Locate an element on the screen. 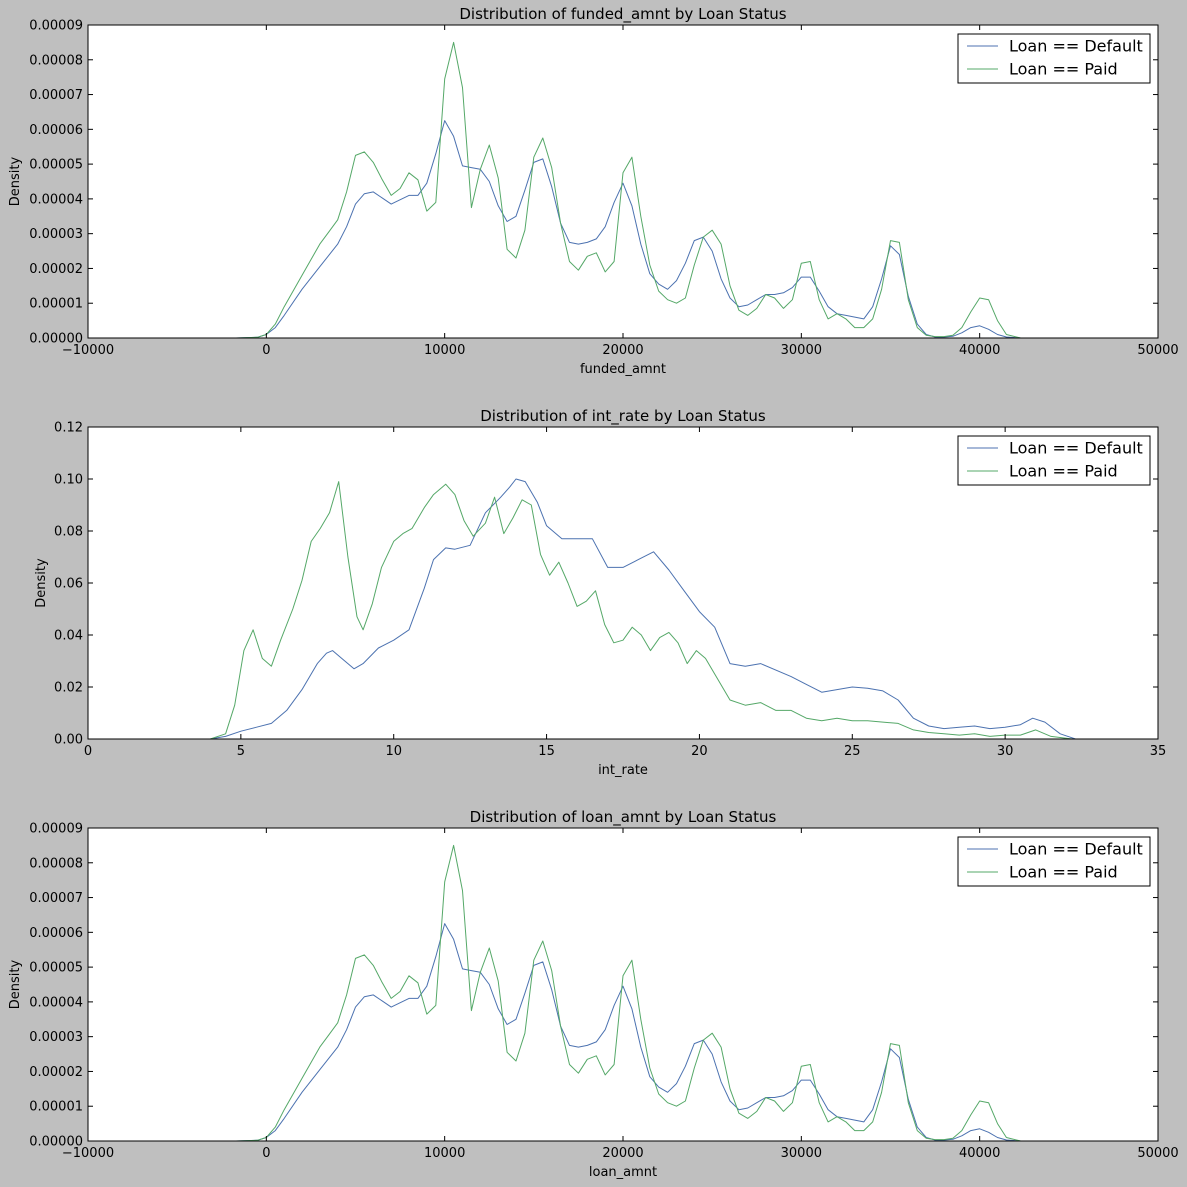 The image size is (1187, 1187). x-tick-label: 25 is located at coordinates (852, 751).